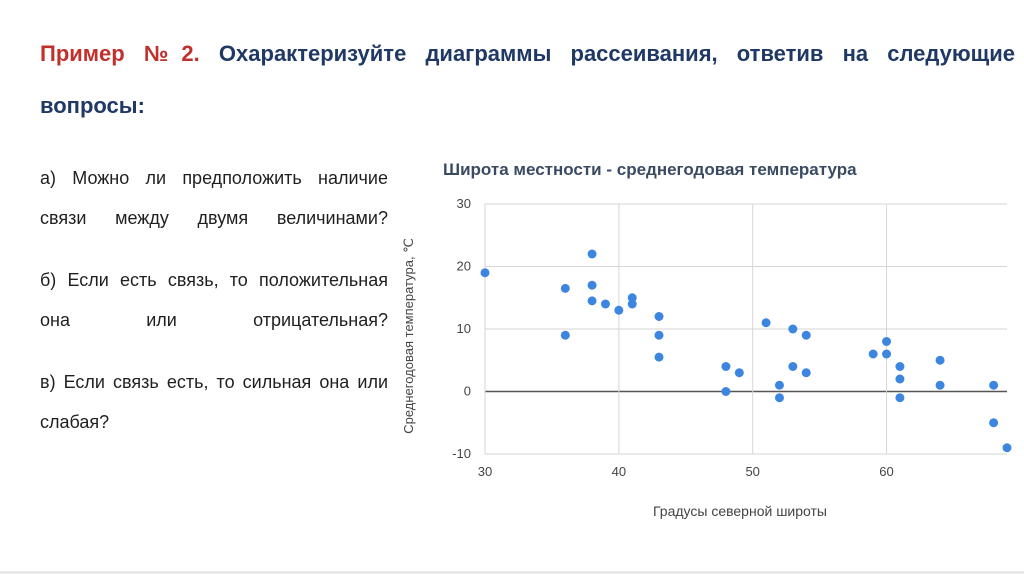 The width and height of the screenshot is (1024, 574). I want to click on bottom-divider, so click(512, 572).